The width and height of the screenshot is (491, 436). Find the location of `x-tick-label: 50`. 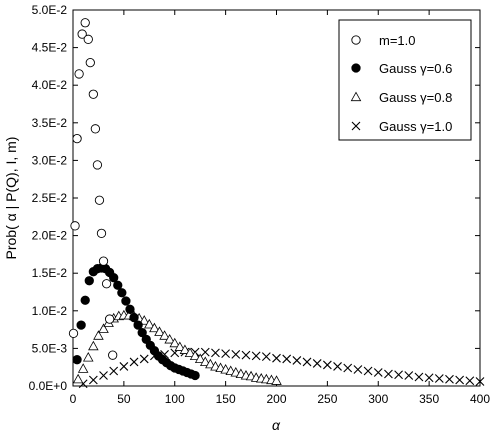

x-tick-label: 50 is located at coordinates (124, 399).